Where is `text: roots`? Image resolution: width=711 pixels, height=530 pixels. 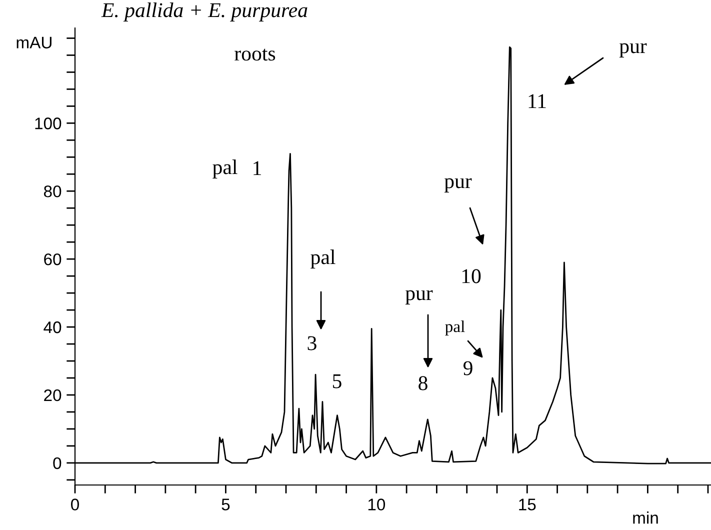
text: roots is located at coordinates (255, 54).